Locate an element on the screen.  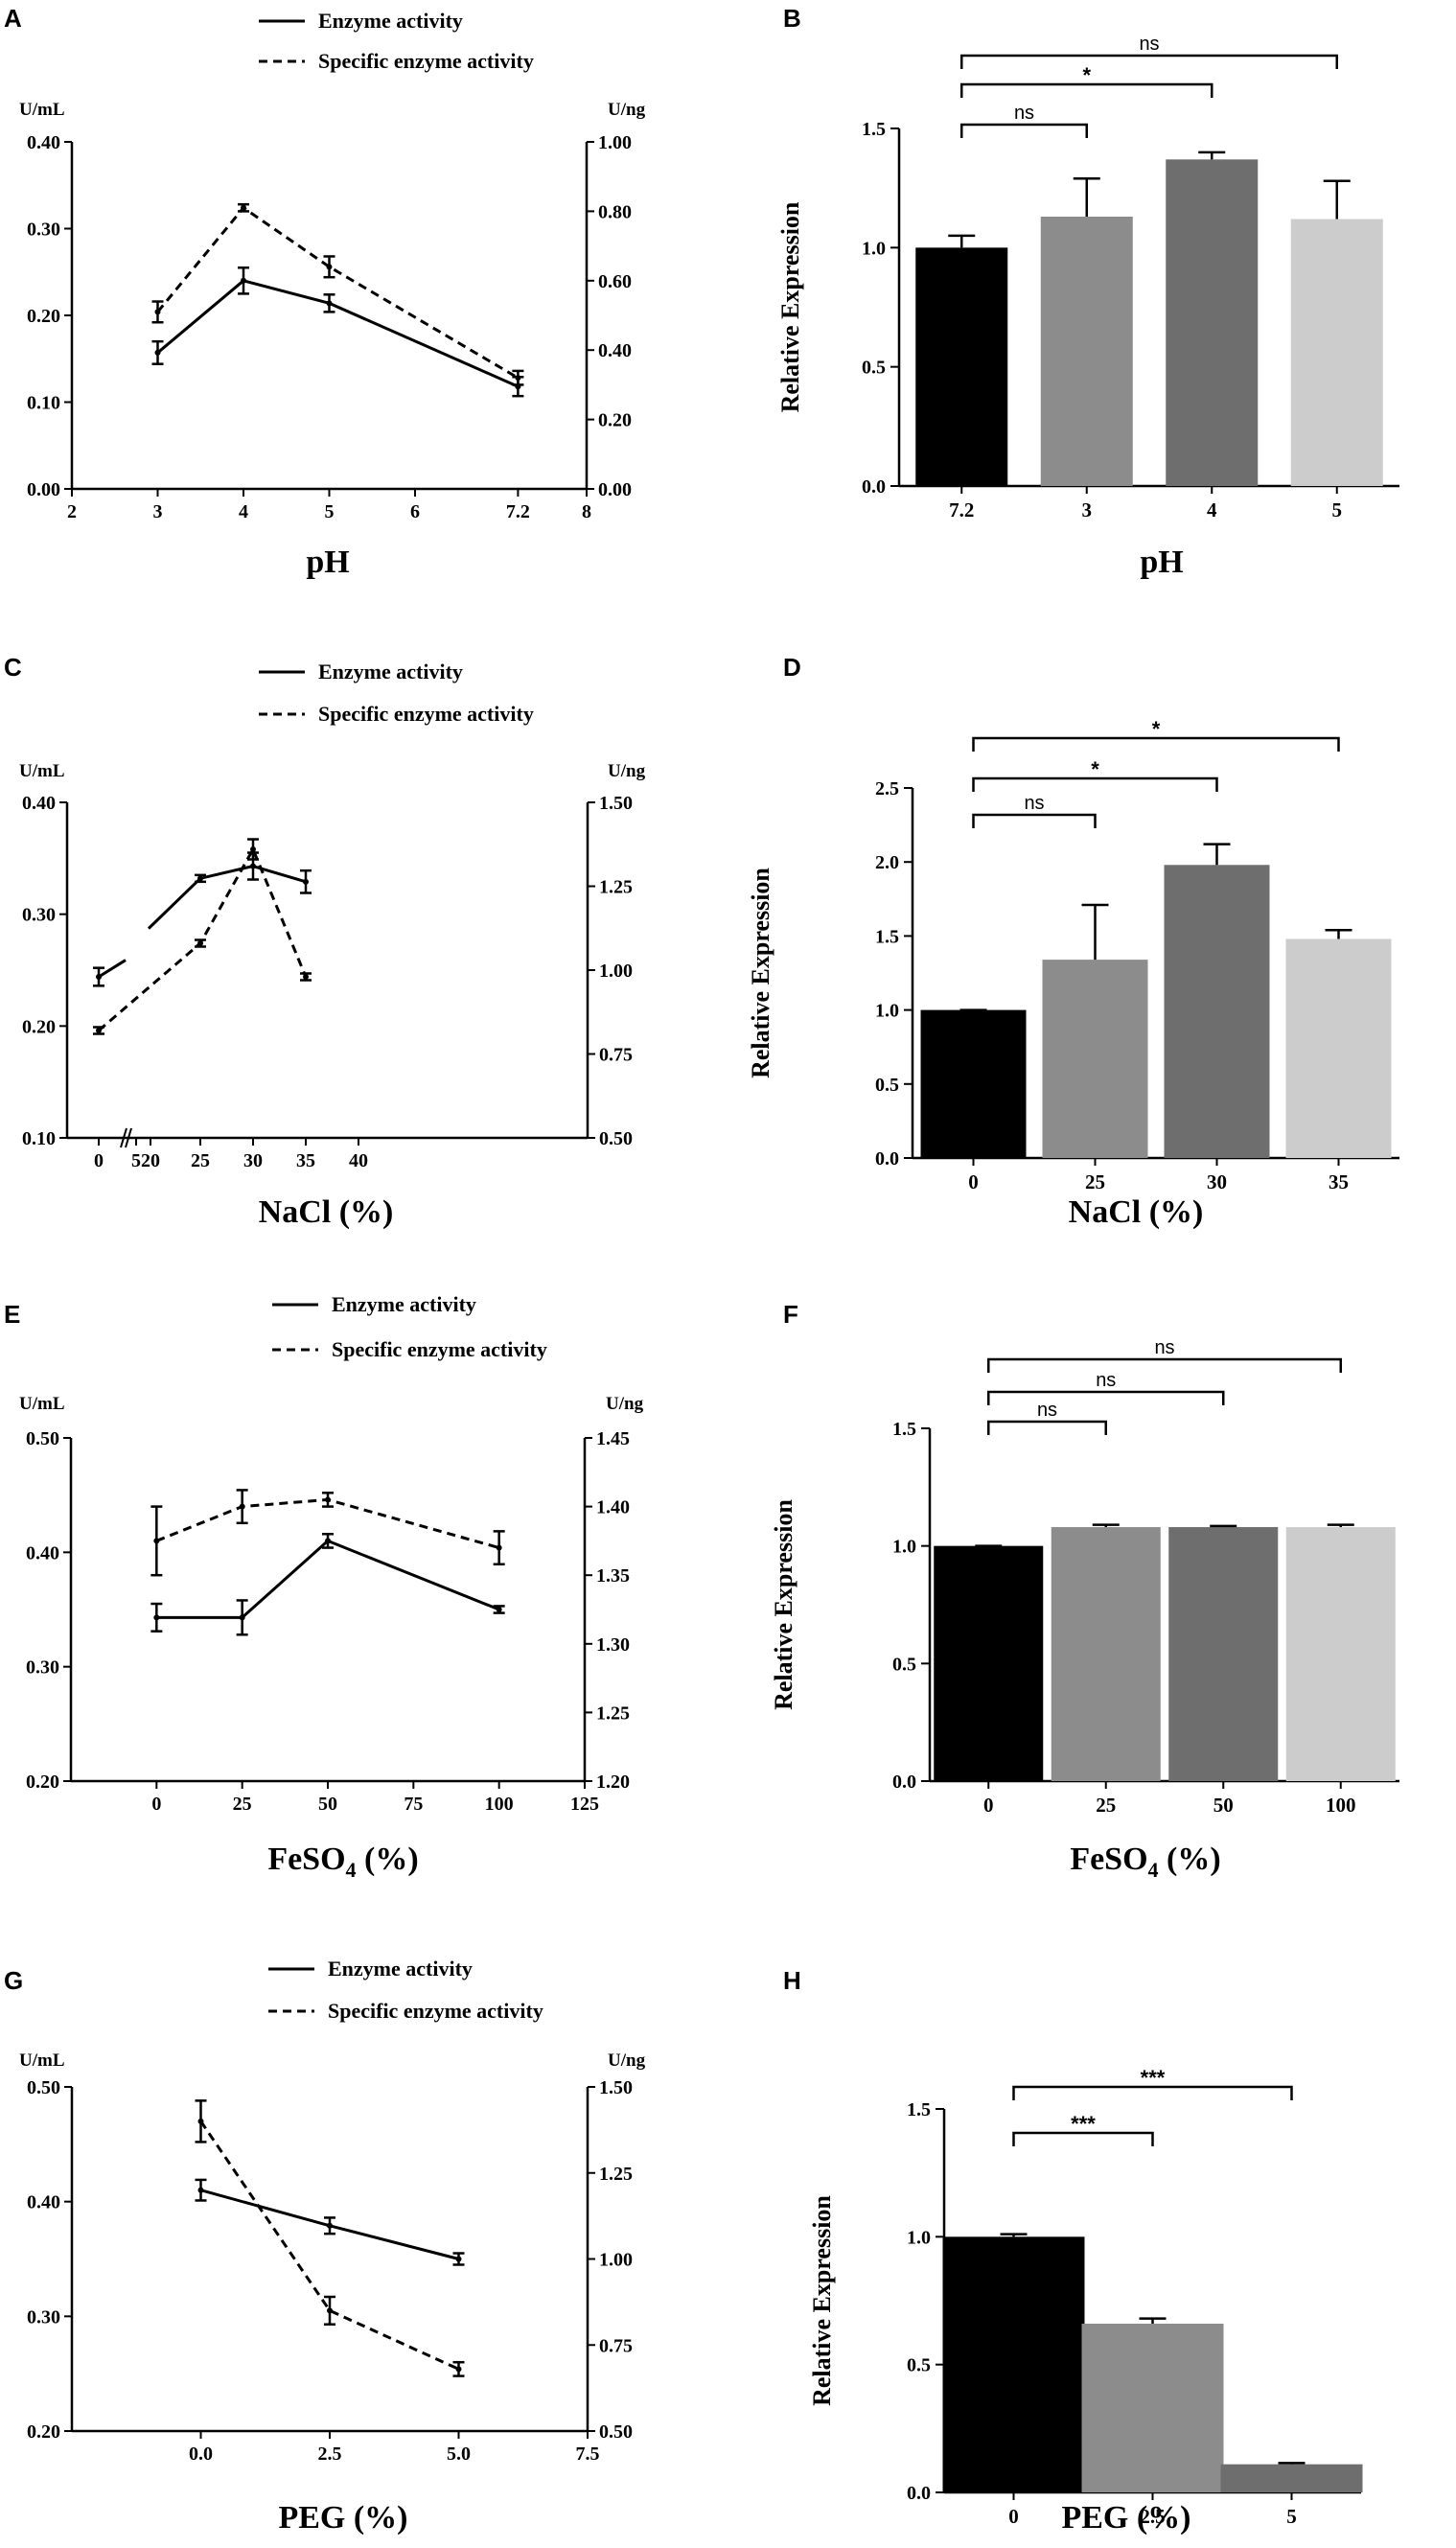
x-tick-label: 35 is located at coordinates (1339, 1181).